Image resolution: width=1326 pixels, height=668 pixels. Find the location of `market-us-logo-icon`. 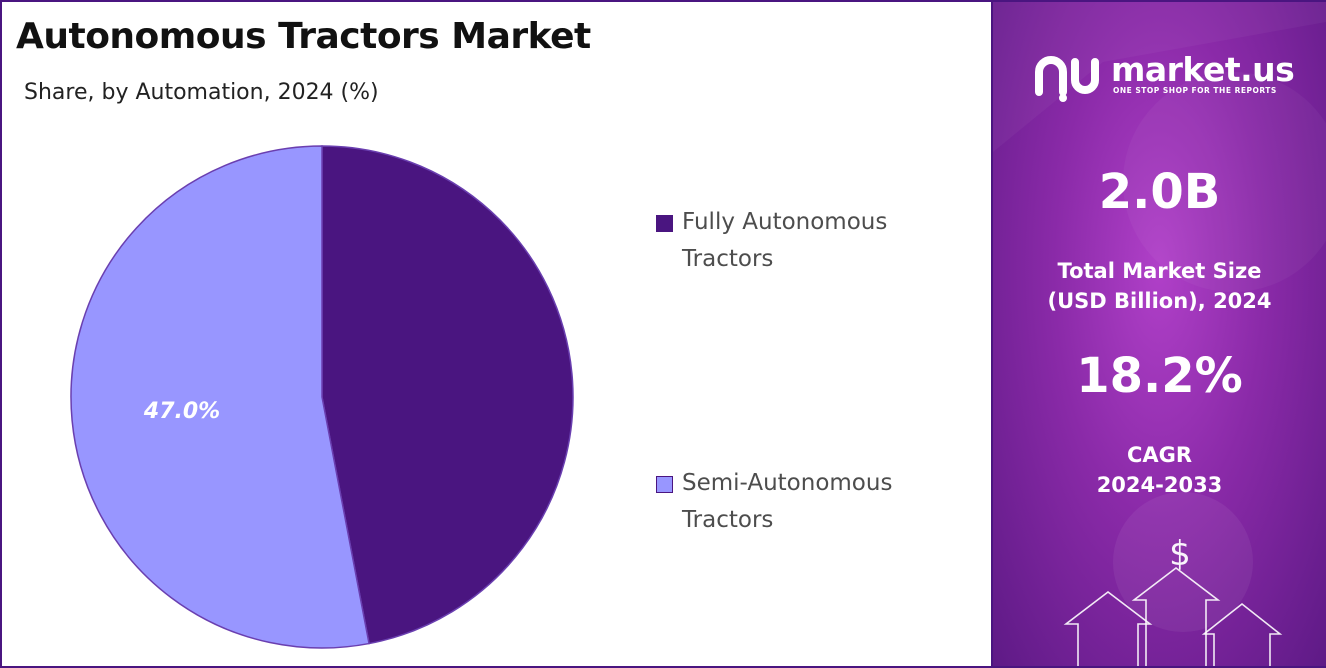

market-us-logo-icon is located at coordinates (1067, 79).